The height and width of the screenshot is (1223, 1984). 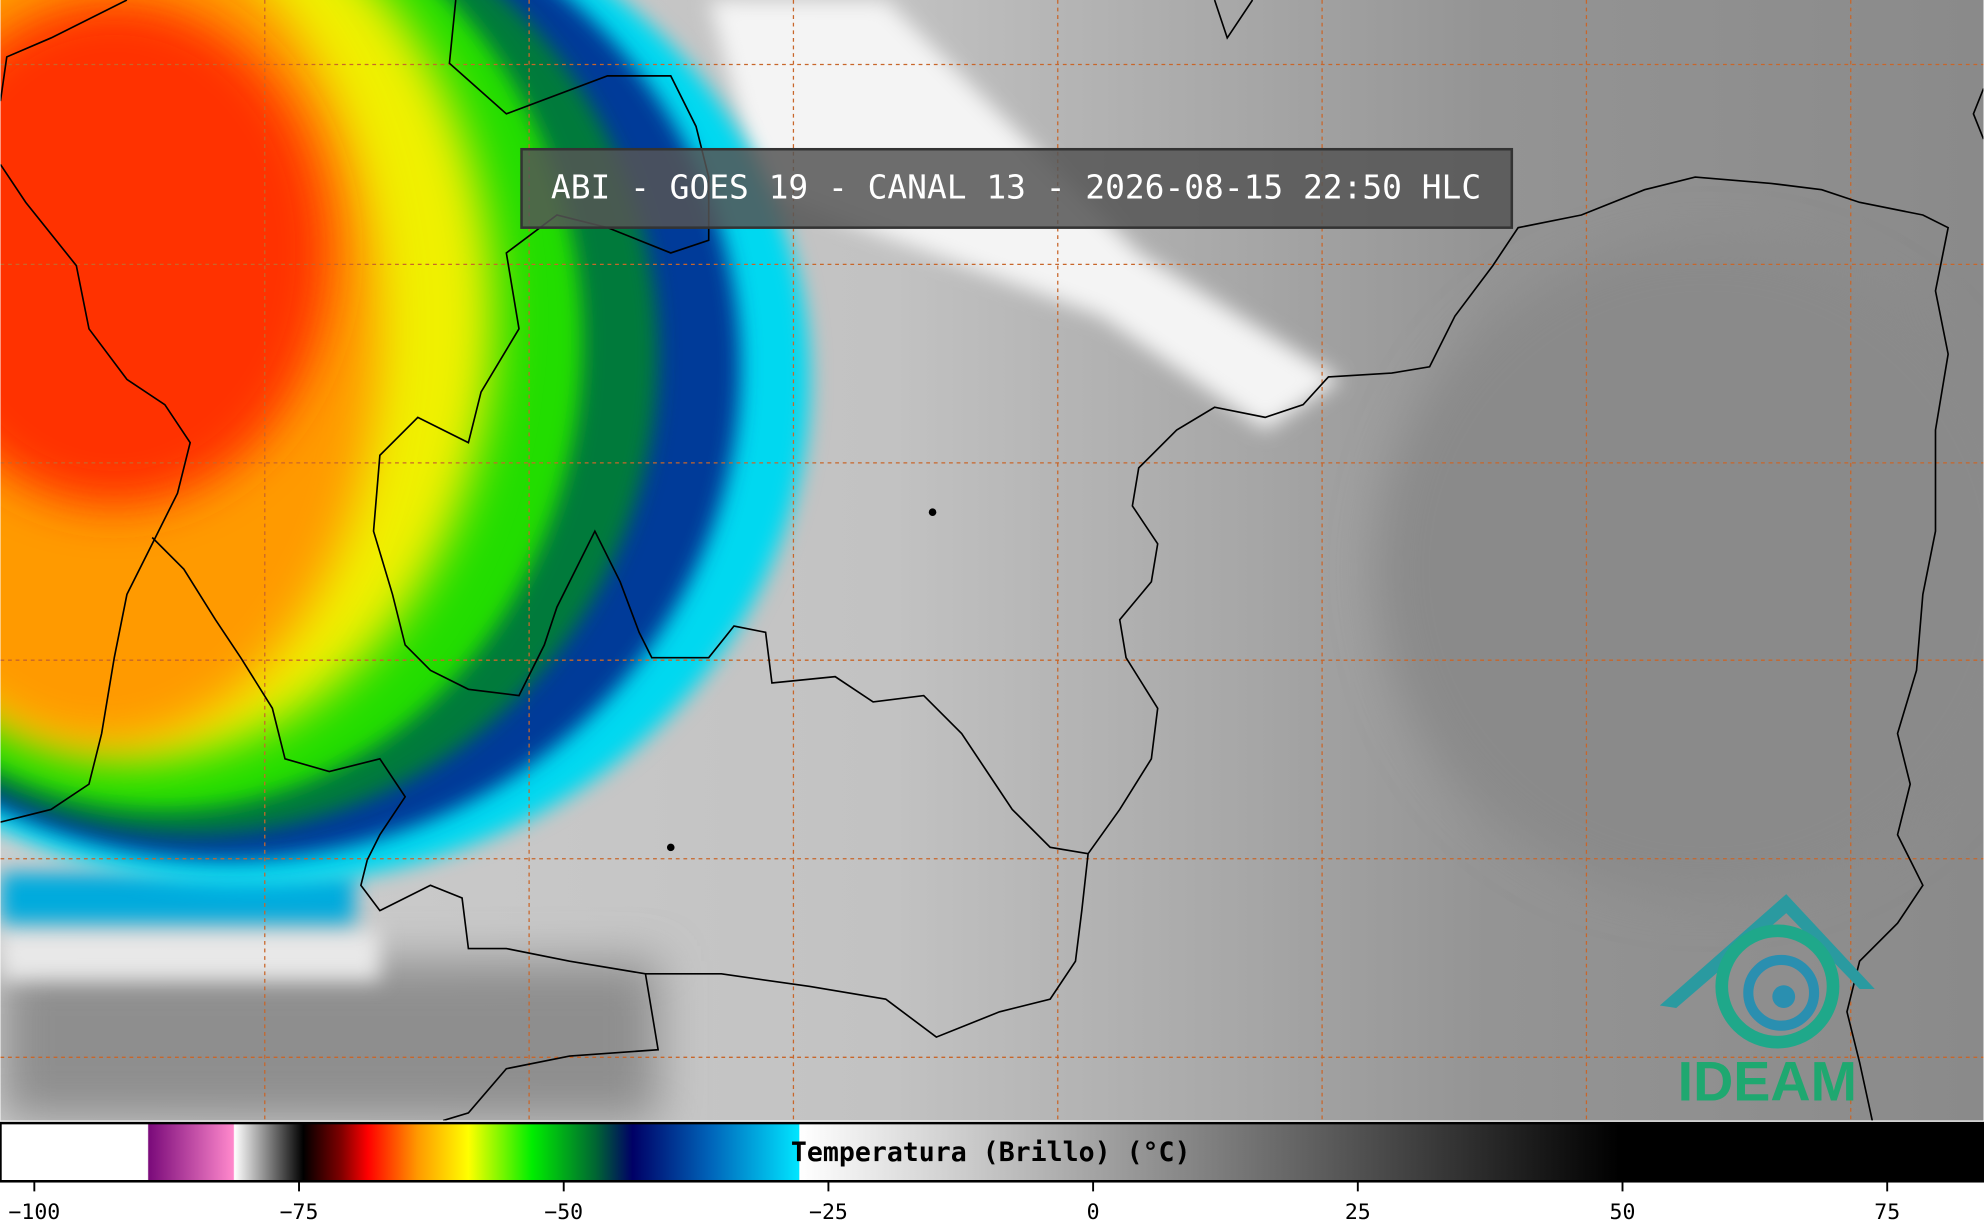 What do you see at coordinates (563, 1211) in the screenshot?
I see `tick-label: −50` at bounding box center [563, 1211].